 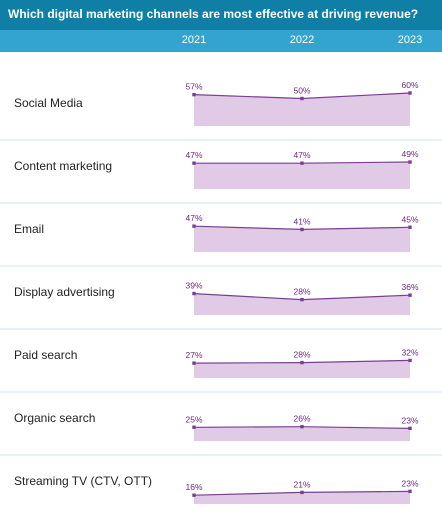 What do you see at coordinates (45, 355) in the screenshot?
I see `row-label: Paid search` at bounding box center [45, 355].